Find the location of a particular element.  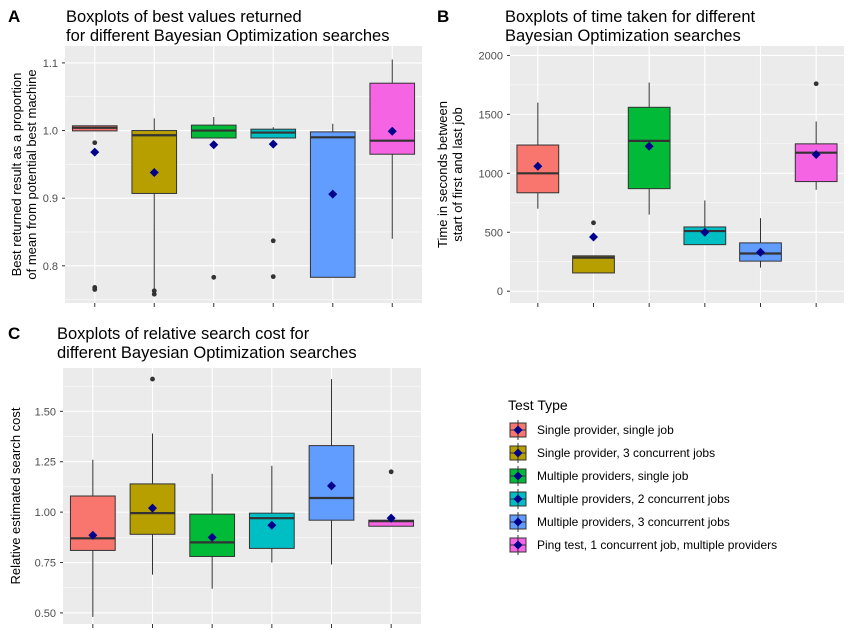

legend-item: Multiple providers, 2 concurrent jobs is located at coordinates (619, 499).